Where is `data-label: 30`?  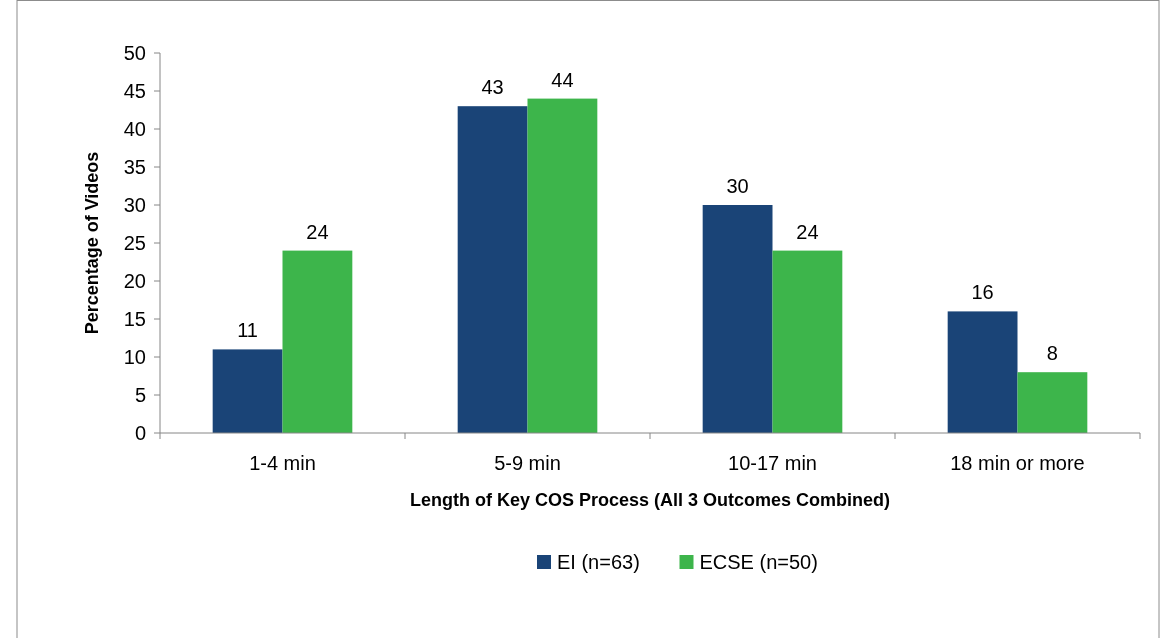
data-label: 30 is located at coordinates (737, 186).